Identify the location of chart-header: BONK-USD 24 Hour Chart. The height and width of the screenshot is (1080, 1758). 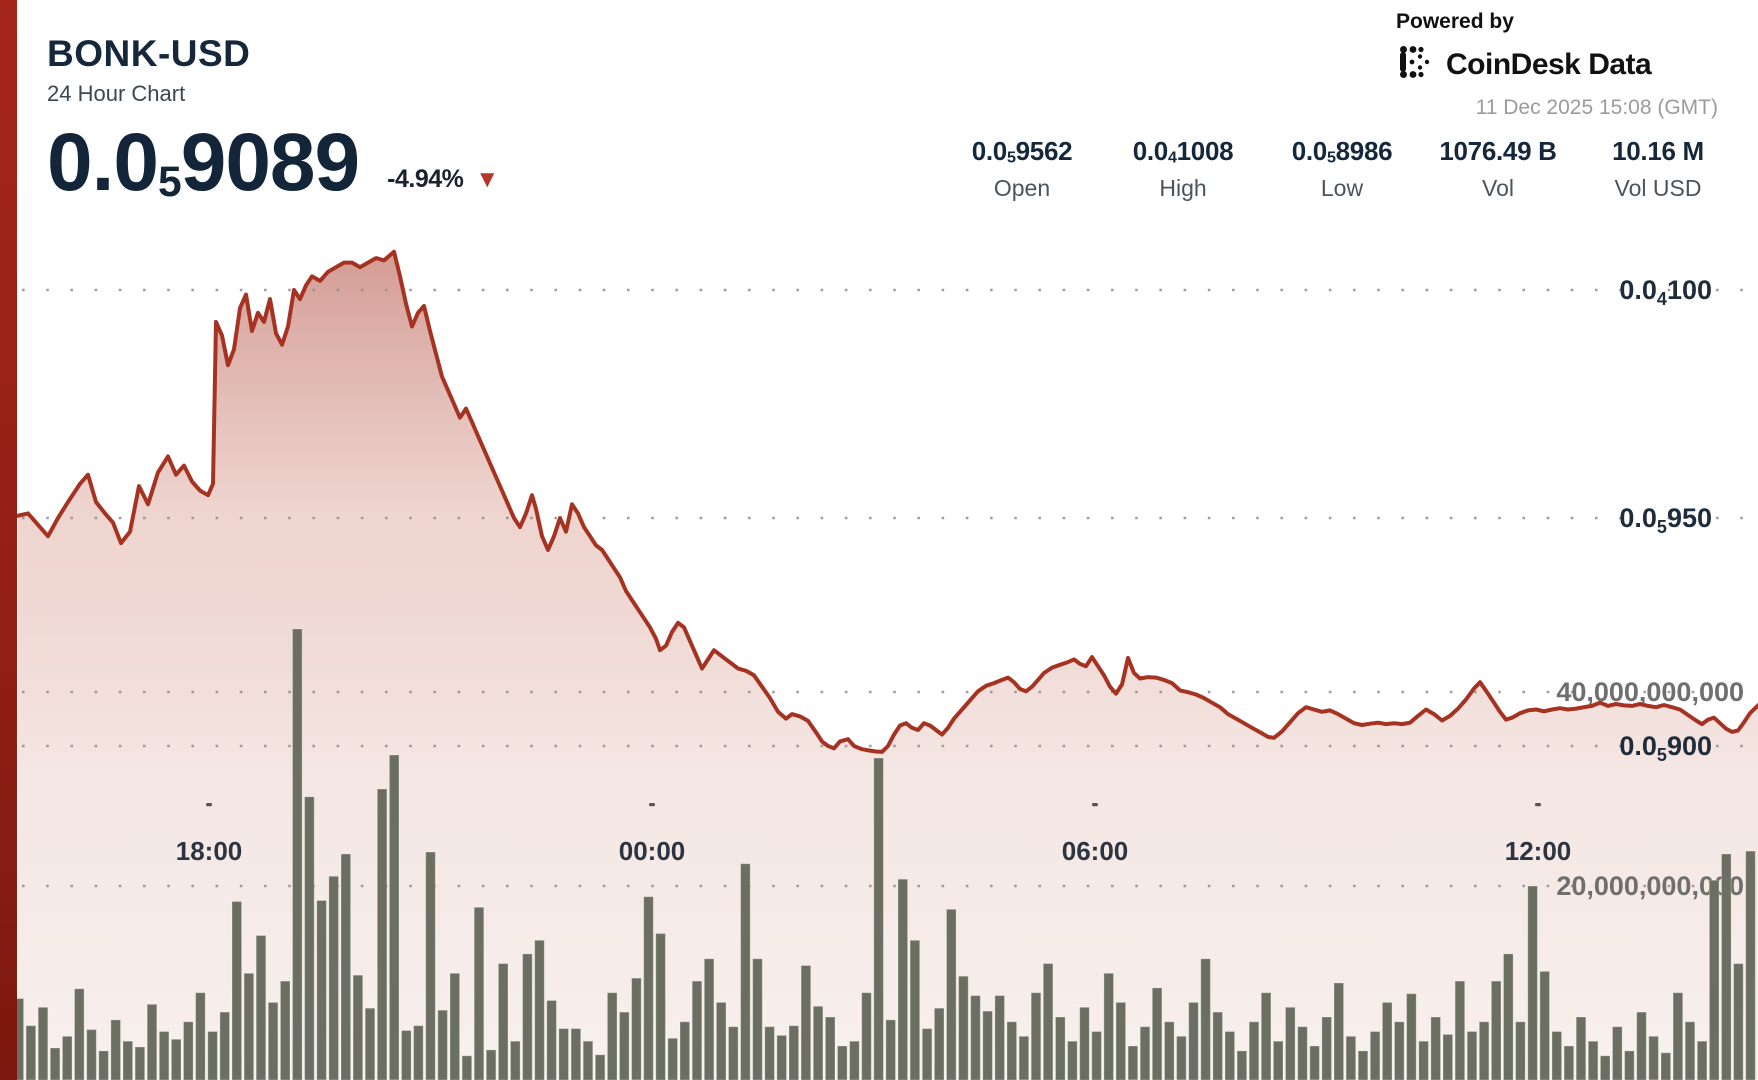
(149, 70).